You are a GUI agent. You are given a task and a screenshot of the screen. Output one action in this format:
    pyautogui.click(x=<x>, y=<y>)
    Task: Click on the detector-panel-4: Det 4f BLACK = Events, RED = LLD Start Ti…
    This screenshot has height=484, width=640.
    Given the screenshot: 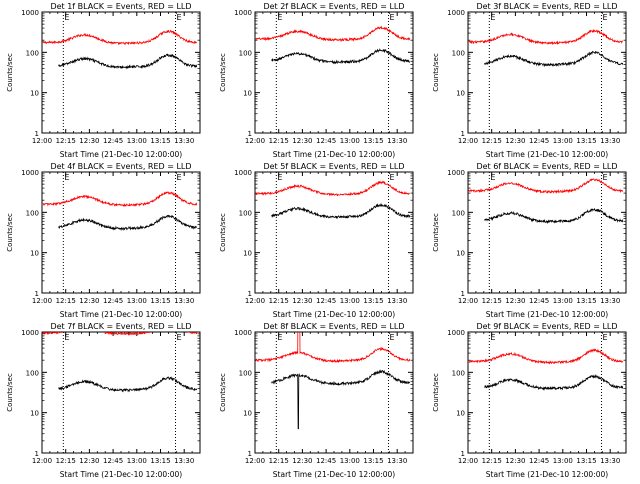 What is the action you would take?
    pyautogui.click(x=106, y=240)
    